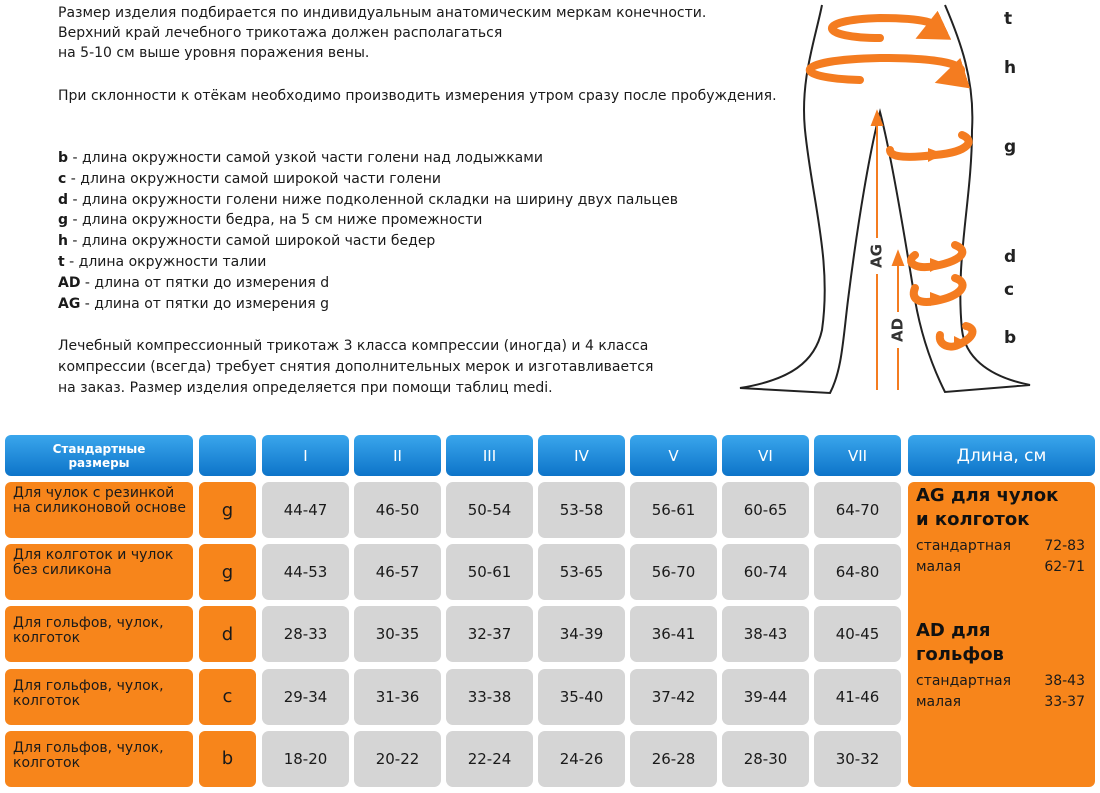  I want to click on arrow-heads, so click(947, 249).